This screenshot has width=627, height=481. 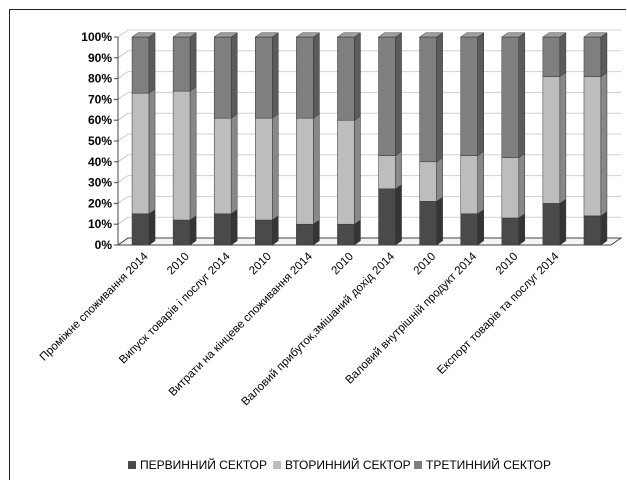 I want to click on chart-floor, so click(x=369, y=241).